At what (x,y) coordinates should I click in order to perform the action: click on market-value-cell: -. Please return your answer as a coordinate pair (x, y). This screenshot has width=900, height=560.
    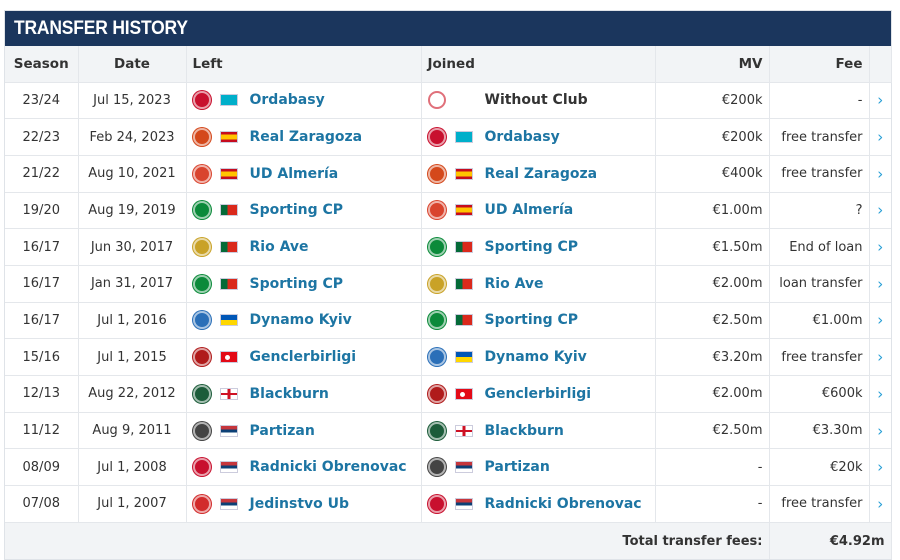
    Looking at the image, I should click on (712, 504).